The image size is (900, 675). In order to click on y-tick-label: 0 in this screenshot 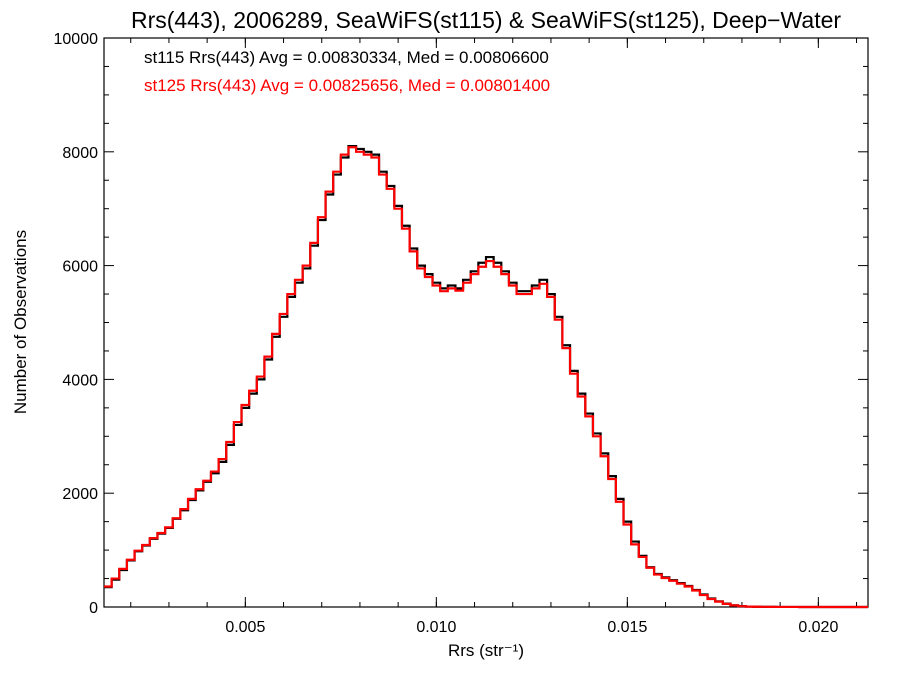, I will do `click(93, 608)`.